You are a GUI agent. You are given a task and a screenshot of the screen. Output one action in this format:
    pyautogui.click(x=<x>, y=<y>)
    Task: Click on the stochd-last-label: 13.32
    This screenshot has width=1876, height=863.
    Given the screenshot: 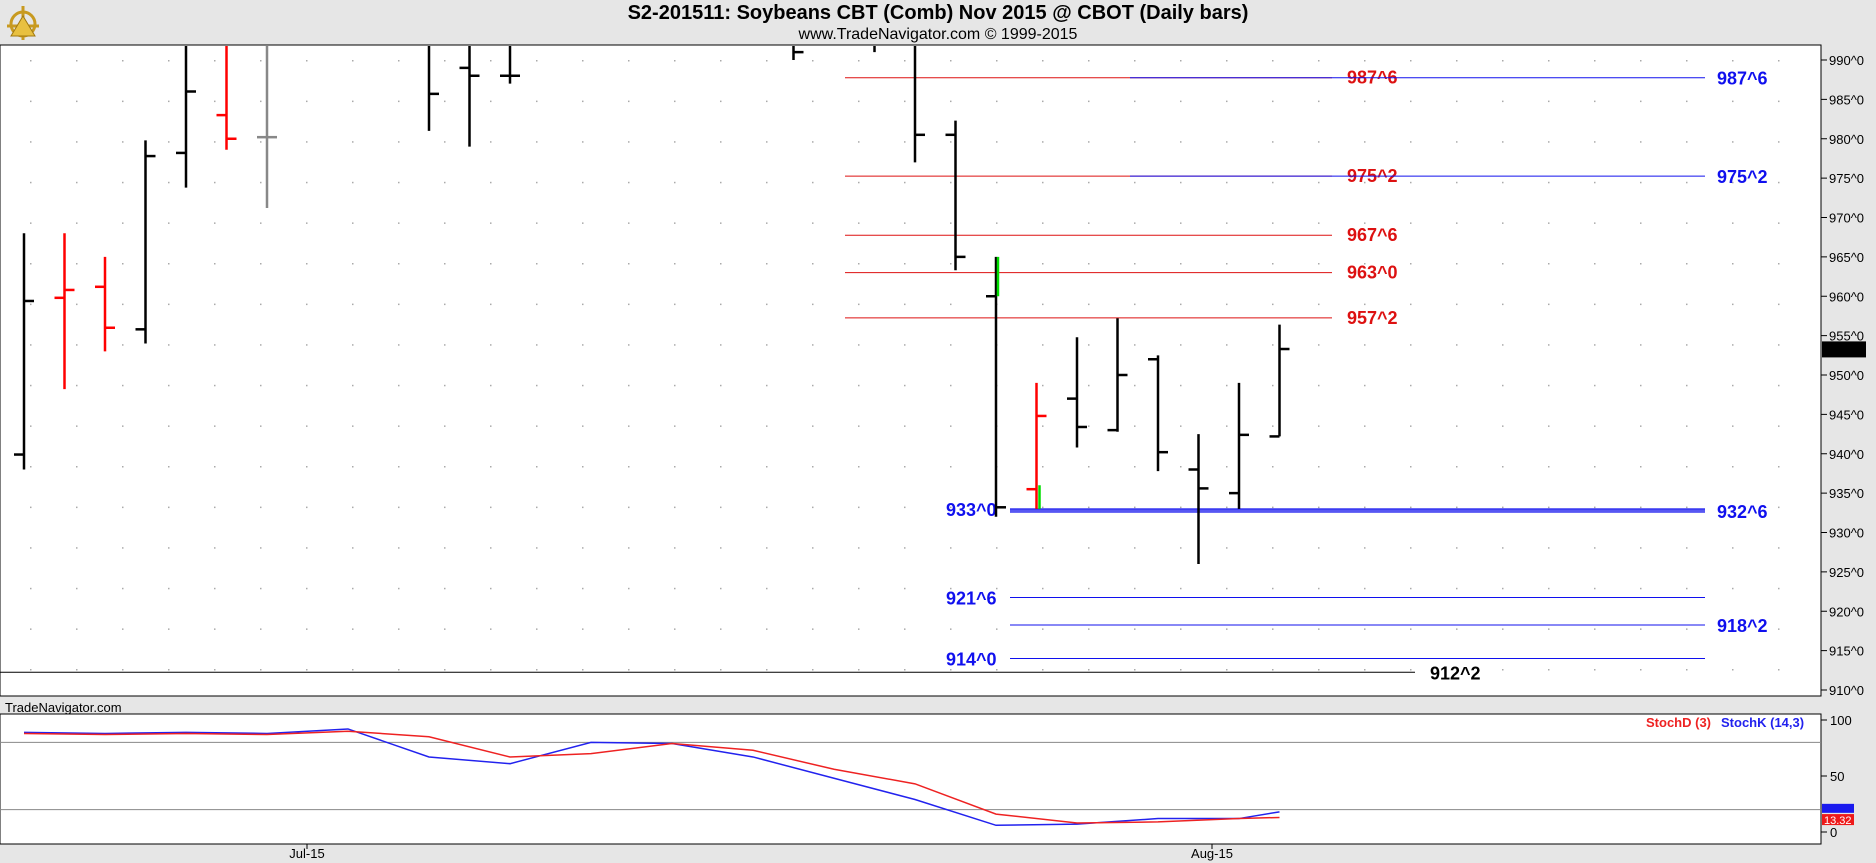 What is the action you would take?
    pyautogui.click(x=1838, y=821)
    